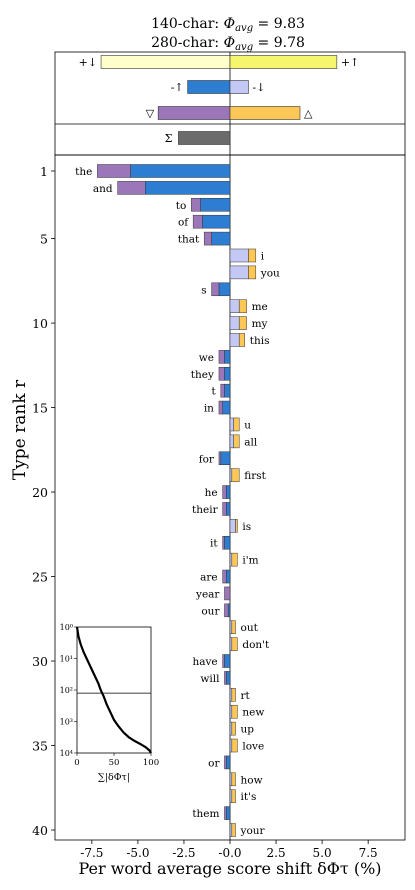 This screenshot has height=890, width=415. I want to click on word-label: have, so click(204, 662).